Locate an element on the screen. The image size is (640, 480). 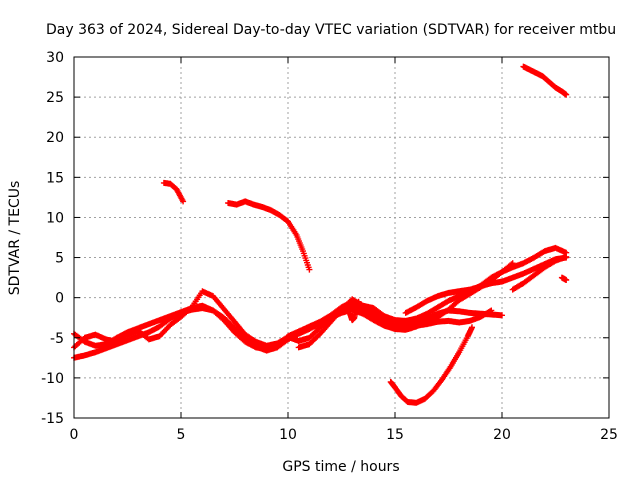
series-track-b is located at coordinates (293, 310).